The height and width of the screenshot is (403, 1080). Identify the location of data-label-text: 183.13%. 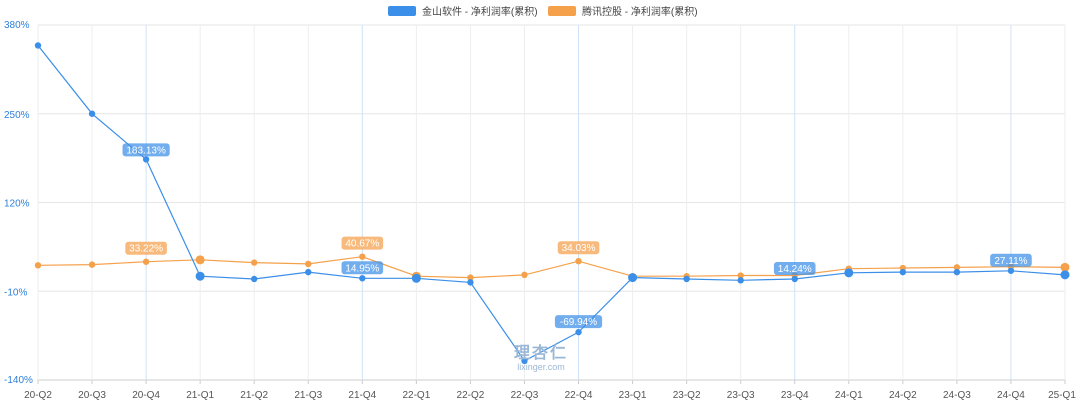
(146, 150).